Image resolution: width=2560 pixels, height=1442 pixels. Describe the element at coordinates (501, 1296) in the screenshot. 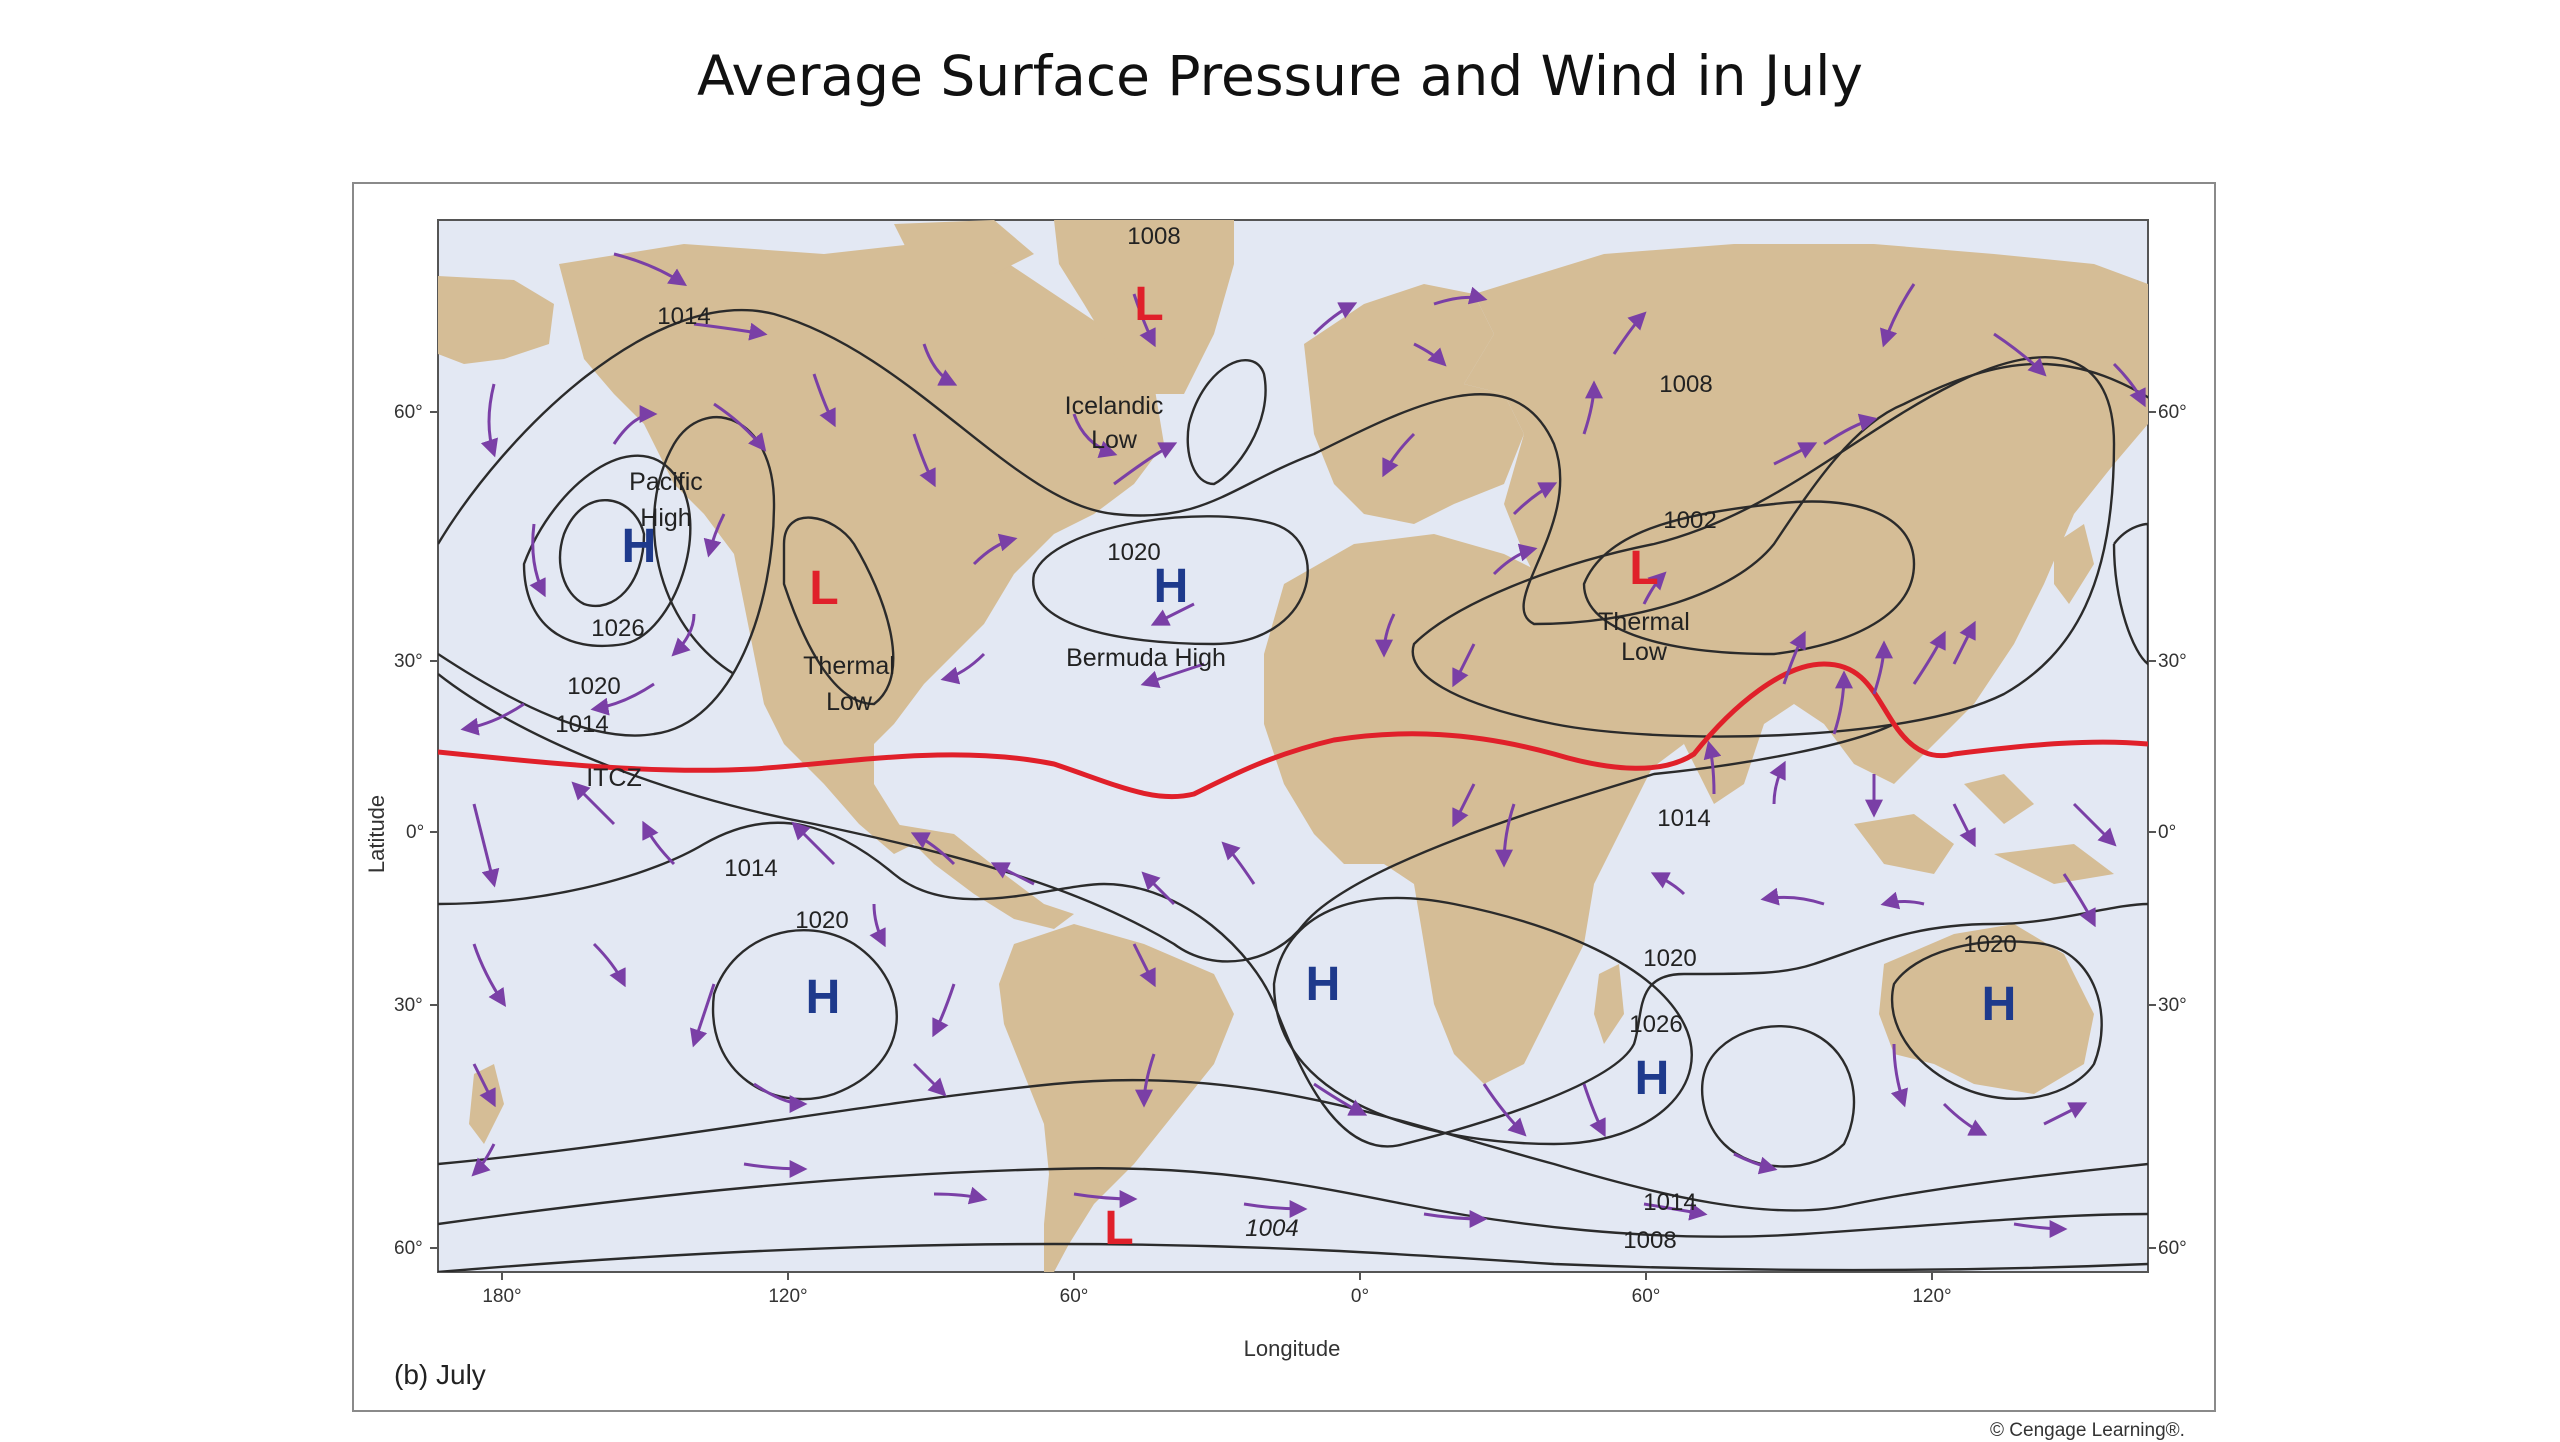

I see `lon-tick: 180°` at that location.